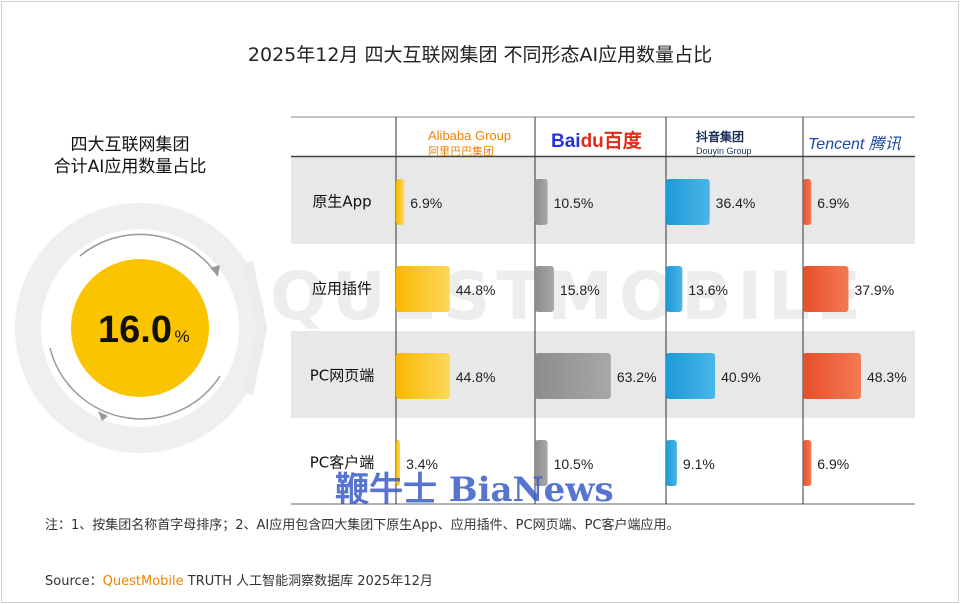 The image size is (960, 604). Describe the element at coordinates (637, 377) in the screenshot. I see `data-label: 63.2%` at that location.